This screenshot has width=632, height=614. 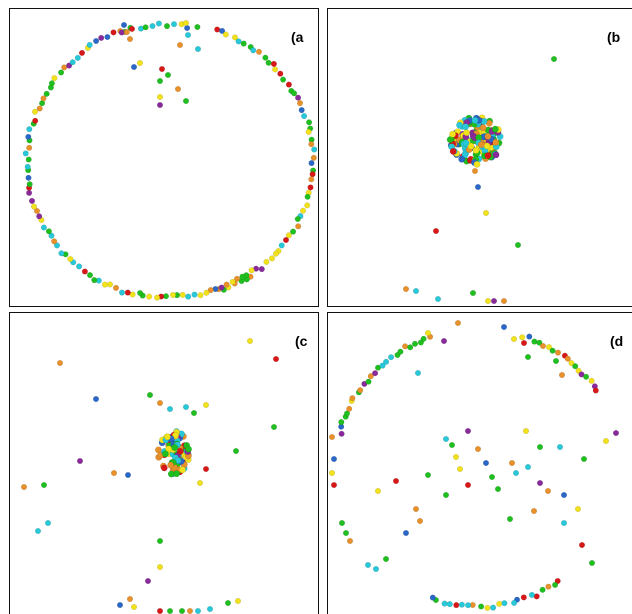 I want to click on panel-b-particles, so click(x=480, y=180).